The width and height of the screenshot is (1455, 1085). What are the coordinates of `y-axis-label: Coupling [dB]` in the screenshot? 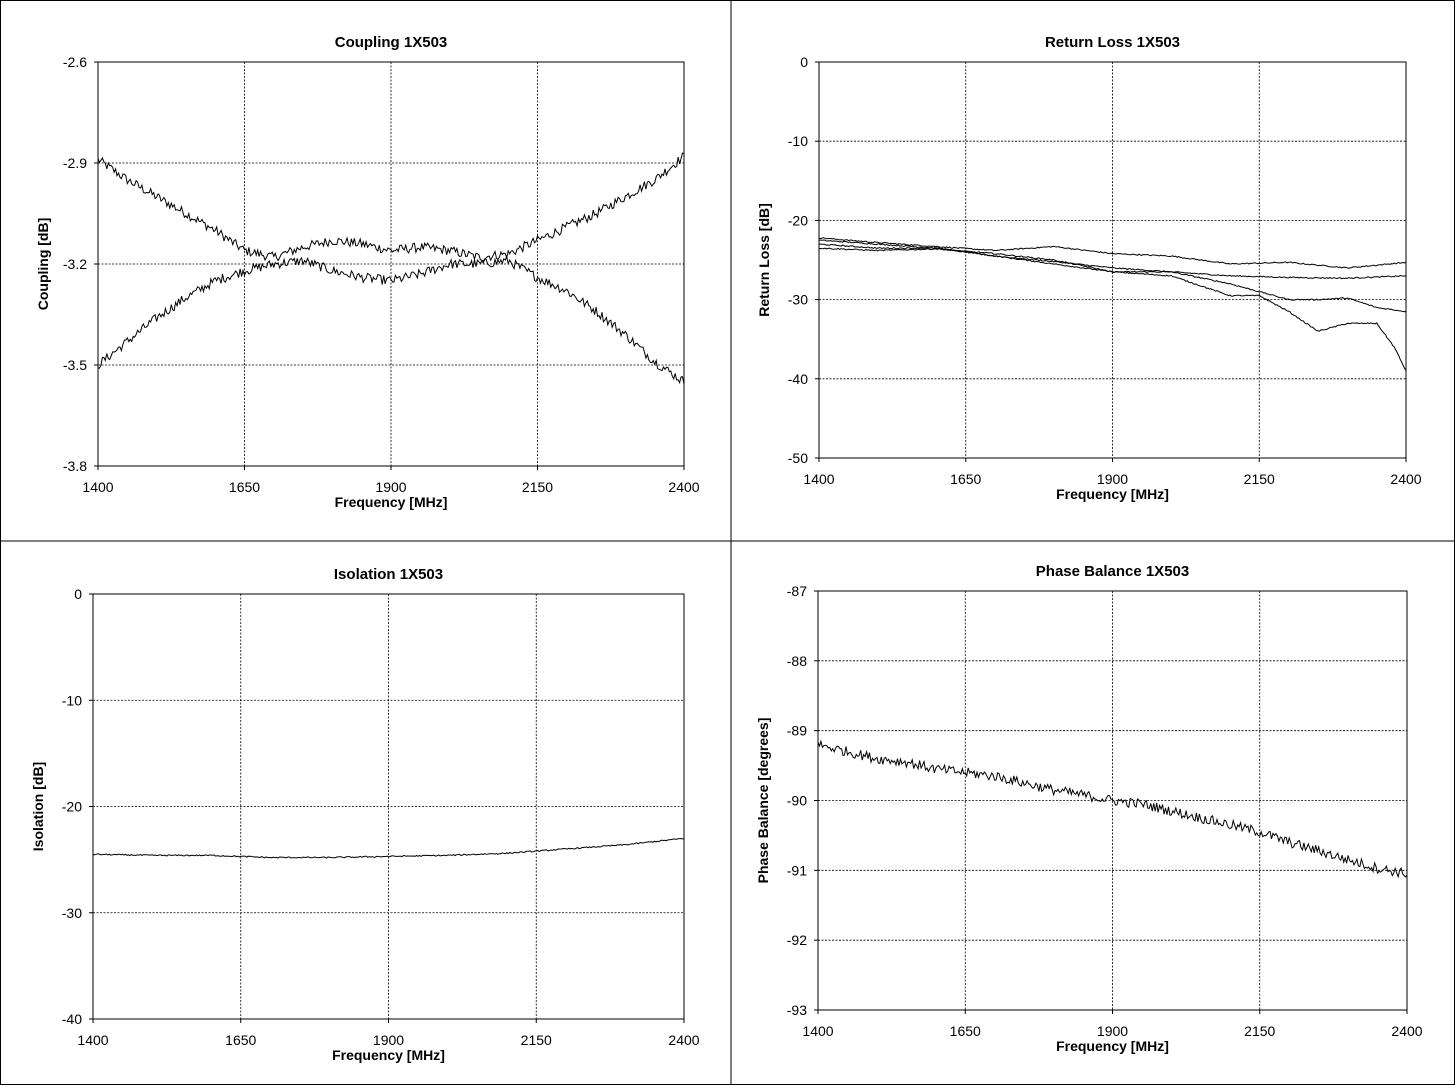 It's located at (43, 264).